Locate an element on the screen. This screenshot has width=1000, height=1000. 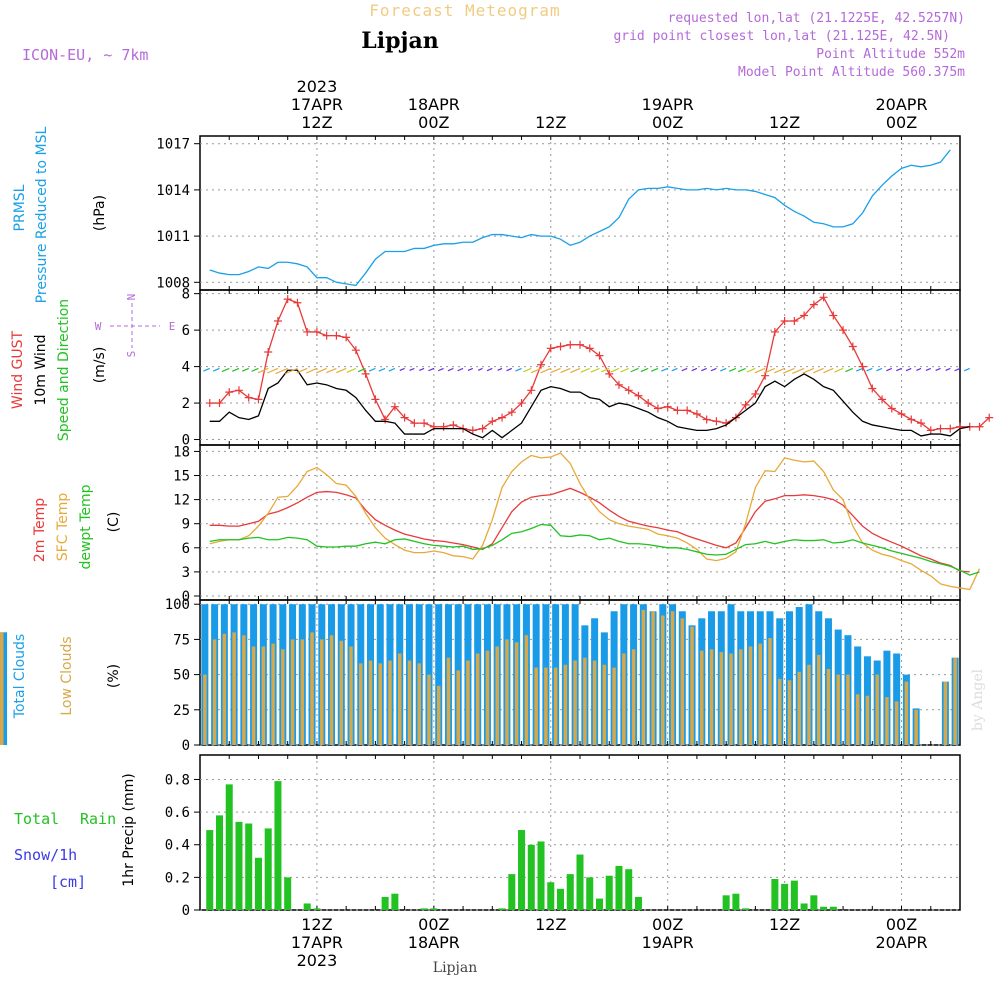
y-tick-label: 75 is located at coordinates (181, 640).